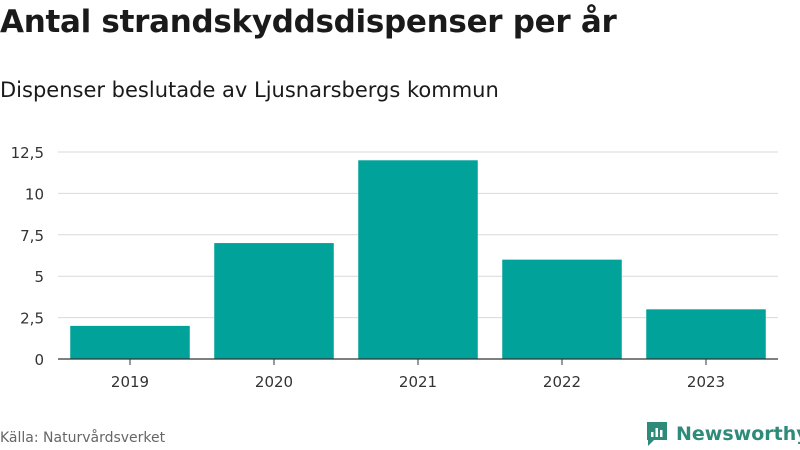 Image resolution: width=800 pixels, height=450 pixels. I want to click on x-tick-label: 2019, so click(130, 382).